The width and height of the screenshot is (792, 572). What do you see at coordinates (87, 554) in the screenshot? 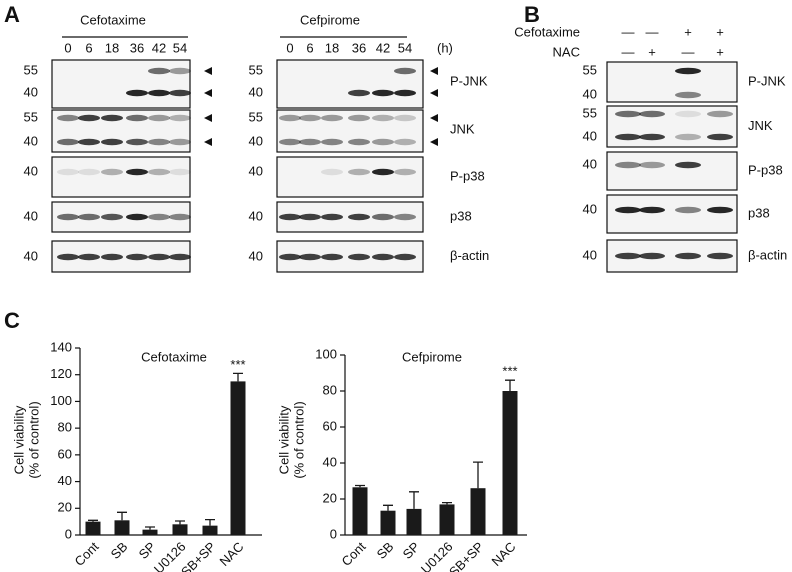
I see `x-tick-label: Cont` at bounding box center [87, 554].